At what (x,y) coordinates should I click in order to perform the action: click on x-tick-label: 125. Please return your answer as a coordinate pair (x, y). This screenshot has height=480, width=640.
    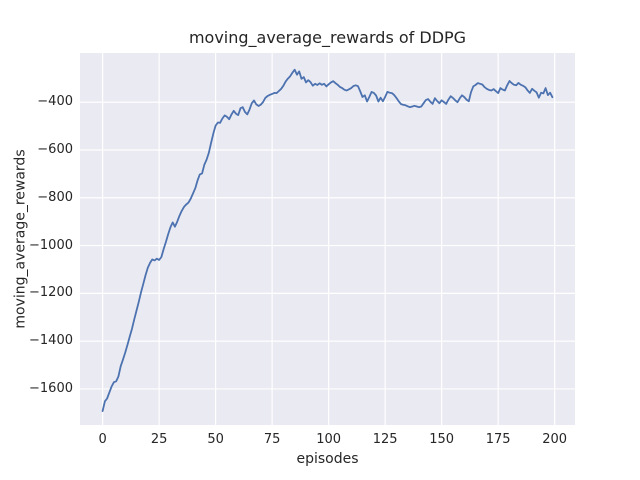
    Looking at the image, I should click on (385, 439).